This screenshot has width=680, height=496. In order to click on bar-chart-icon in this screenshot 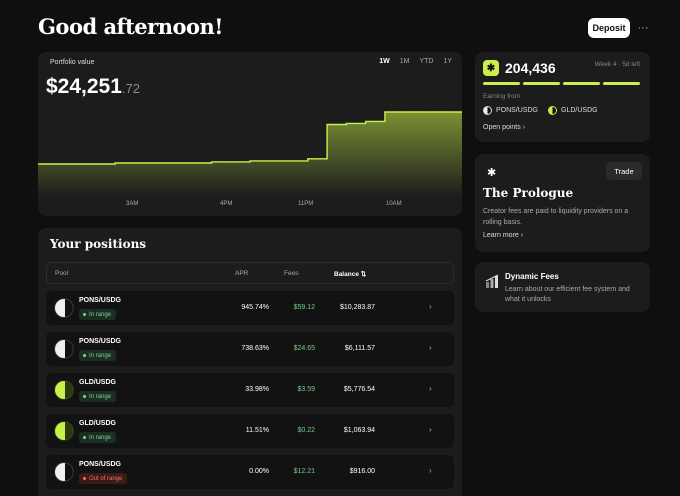, I will do `click(492, 281)`.